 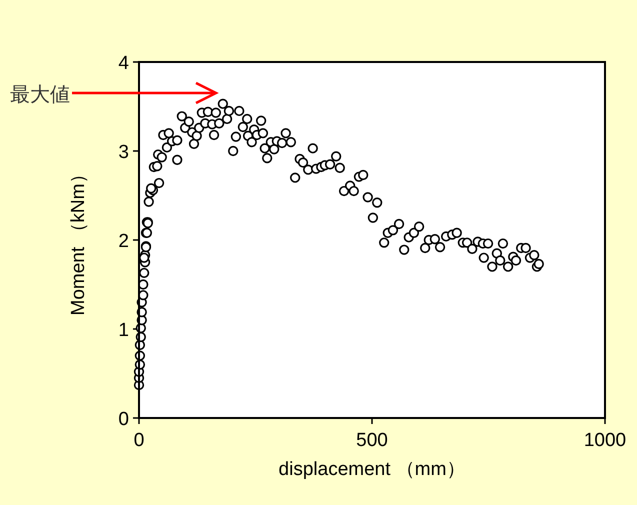 What do you see at coordinates (123, 330) in the screenshot?
I see `y-tick-label: 1` at bounding box center [123, 330].